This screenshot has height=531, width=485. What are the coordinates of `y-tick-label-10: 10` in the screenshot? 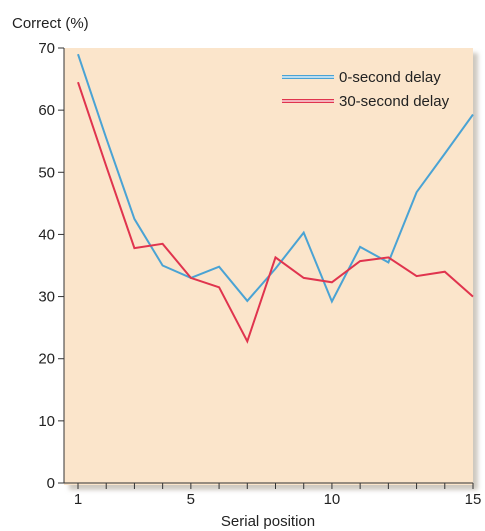 It's located at (46, 421).